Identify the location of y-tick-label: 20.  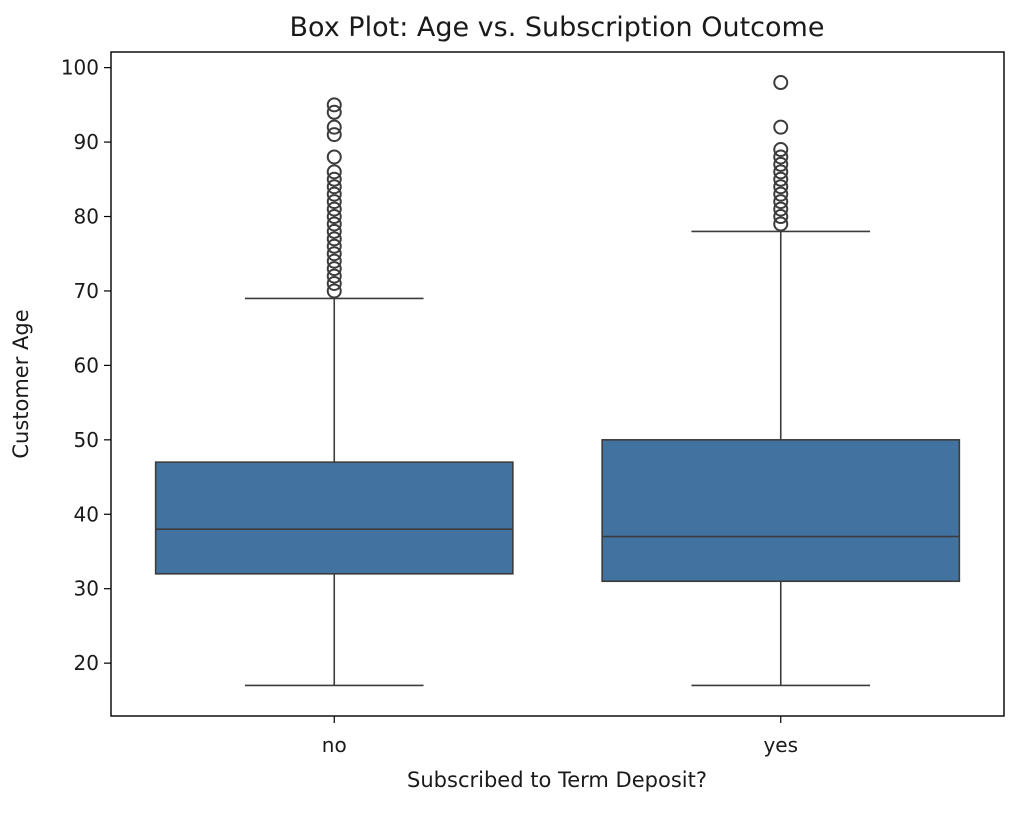
(86, 663).